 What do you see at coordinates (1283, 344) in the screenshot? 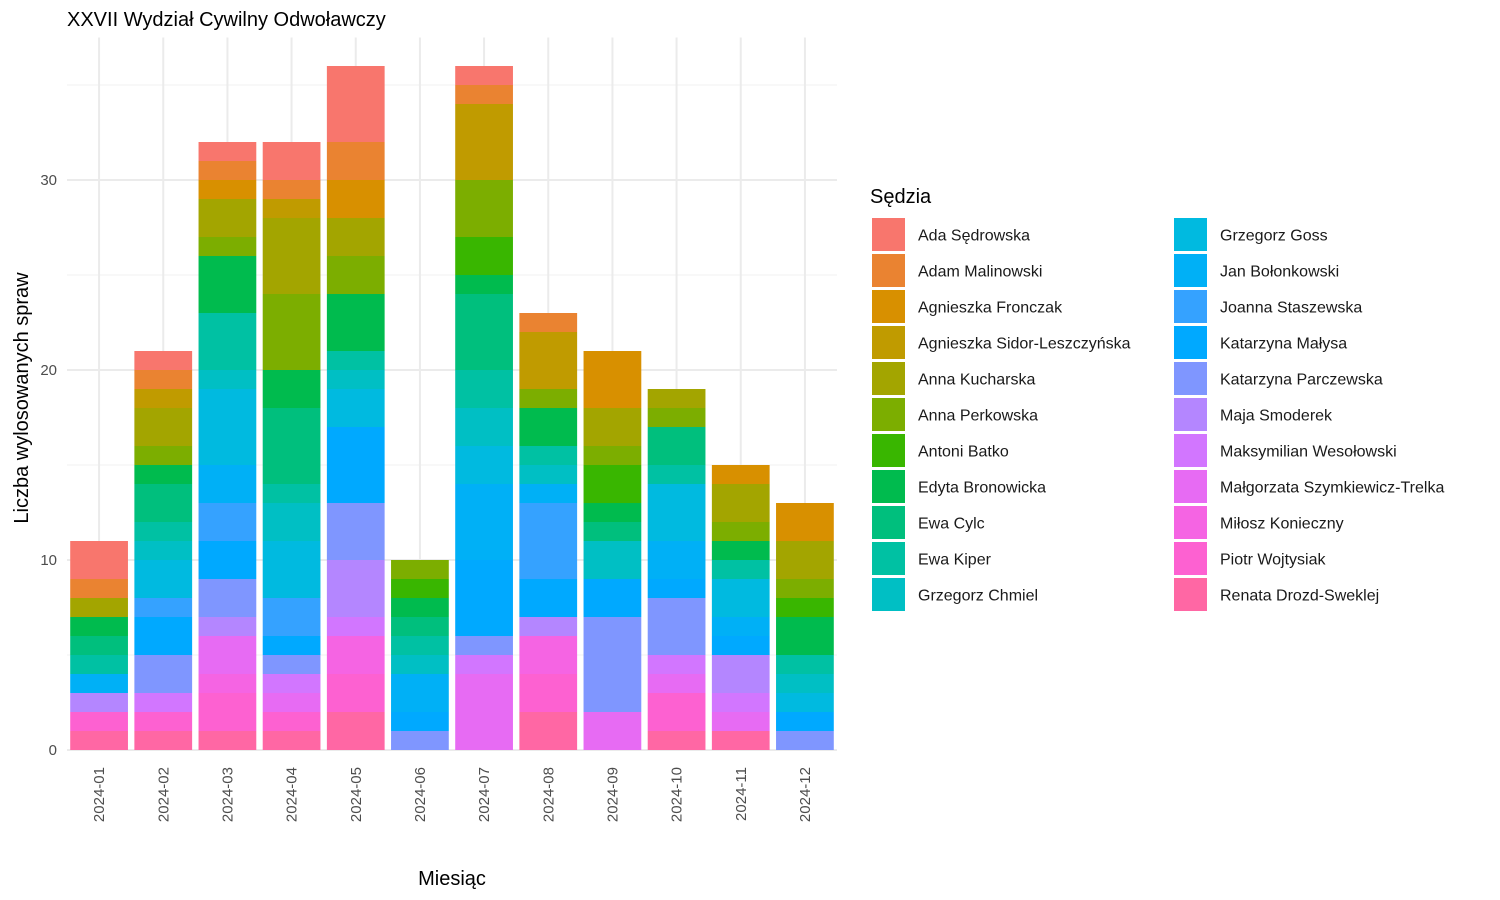
I see `legend-label: Katarzyna Małysa` at bounding box center [1283, 344].